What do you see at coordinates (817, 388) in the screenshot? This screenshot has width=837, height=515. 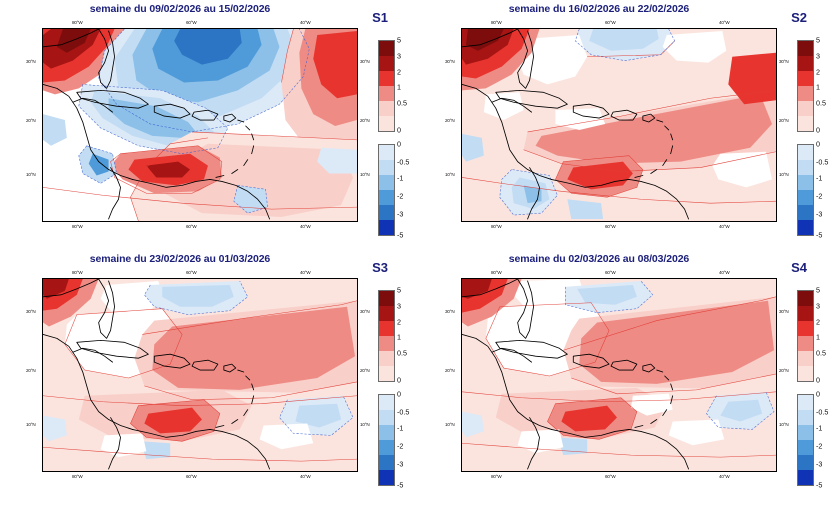 I see `colorbar-s4: 5 3 2 1 0.5 0 0 -0.5 -1 -2 -3` at bounding box center [817, 388].